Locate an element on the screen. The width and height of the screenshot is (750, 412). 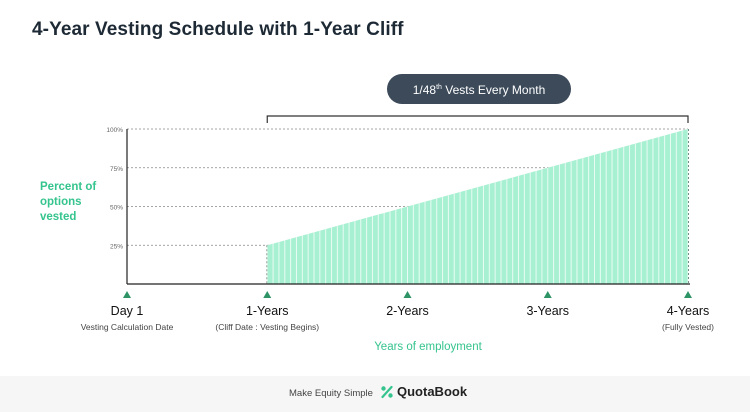
footer-logo: QuotaBook is located at coordinates (423, 391).